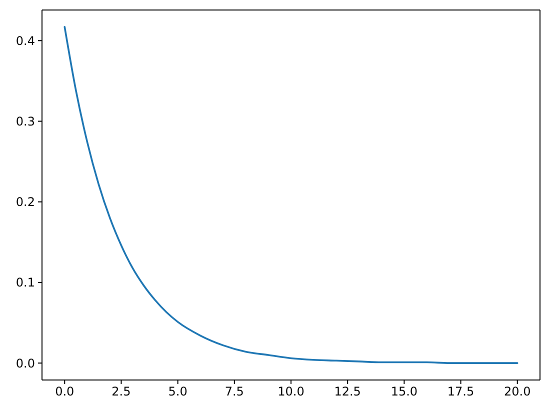 Image resolution: width=547 pixels, height=413 pixels. What do you see at coordinates (517, 391) in the screenshot?
I see `x-tick-label: 20.0` at bounding box center [517, 391].